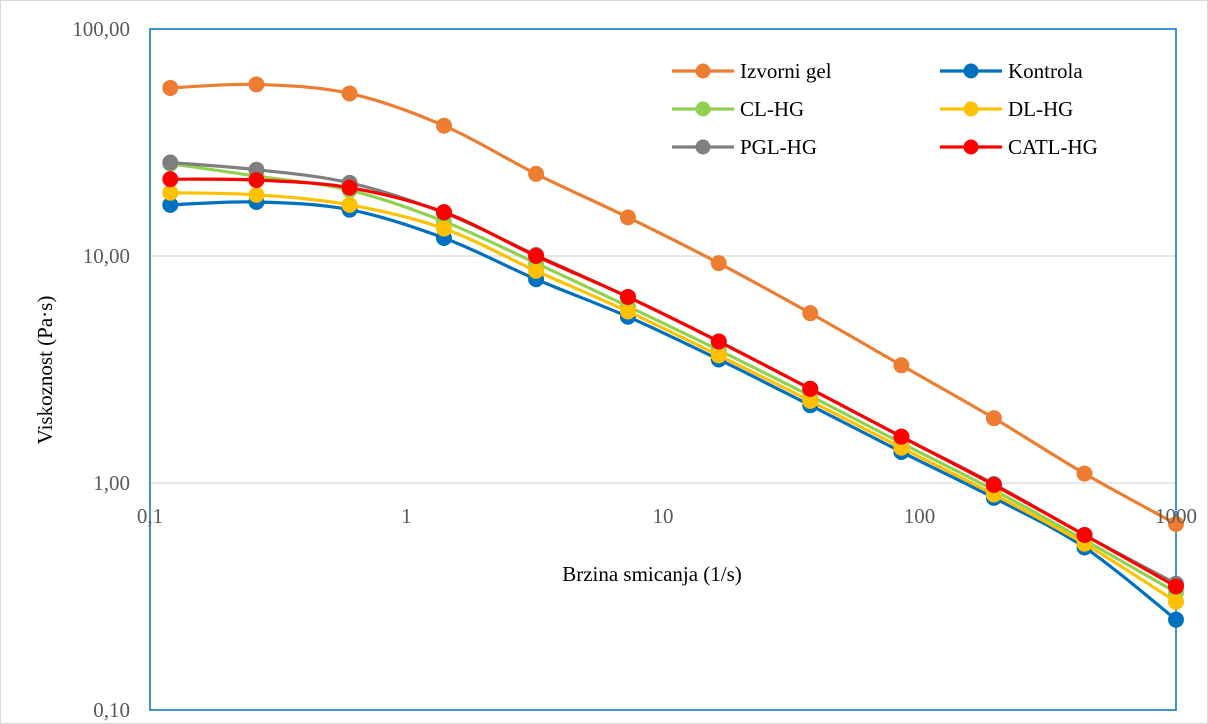 The height and width of the screenshot is (724, 1208). What do you see at coordinates (703, 147) in the screenshot?
I see `legend-marker-pgl-hg` at bounding box center [703, 147].